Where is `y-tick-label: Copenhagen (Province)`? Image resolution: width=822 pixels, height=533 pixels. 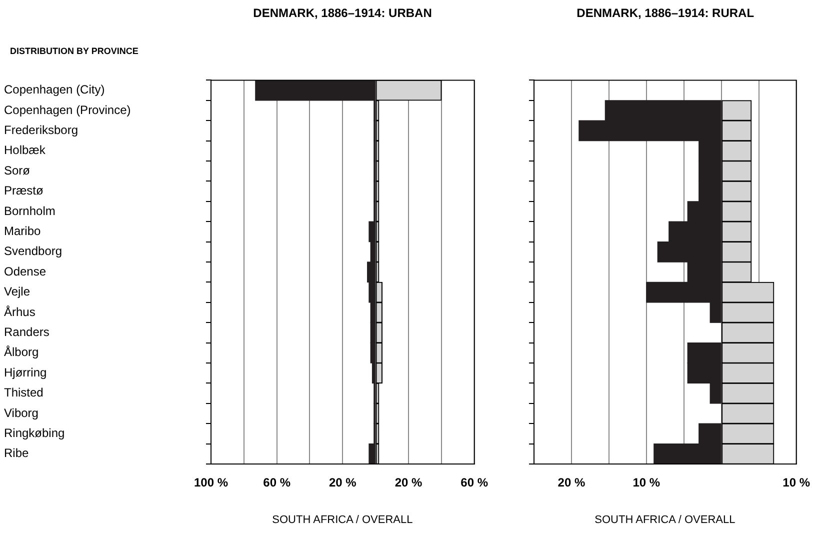
y-tick-label: Copenhagen (Province) is located at coordinates (67, 109).